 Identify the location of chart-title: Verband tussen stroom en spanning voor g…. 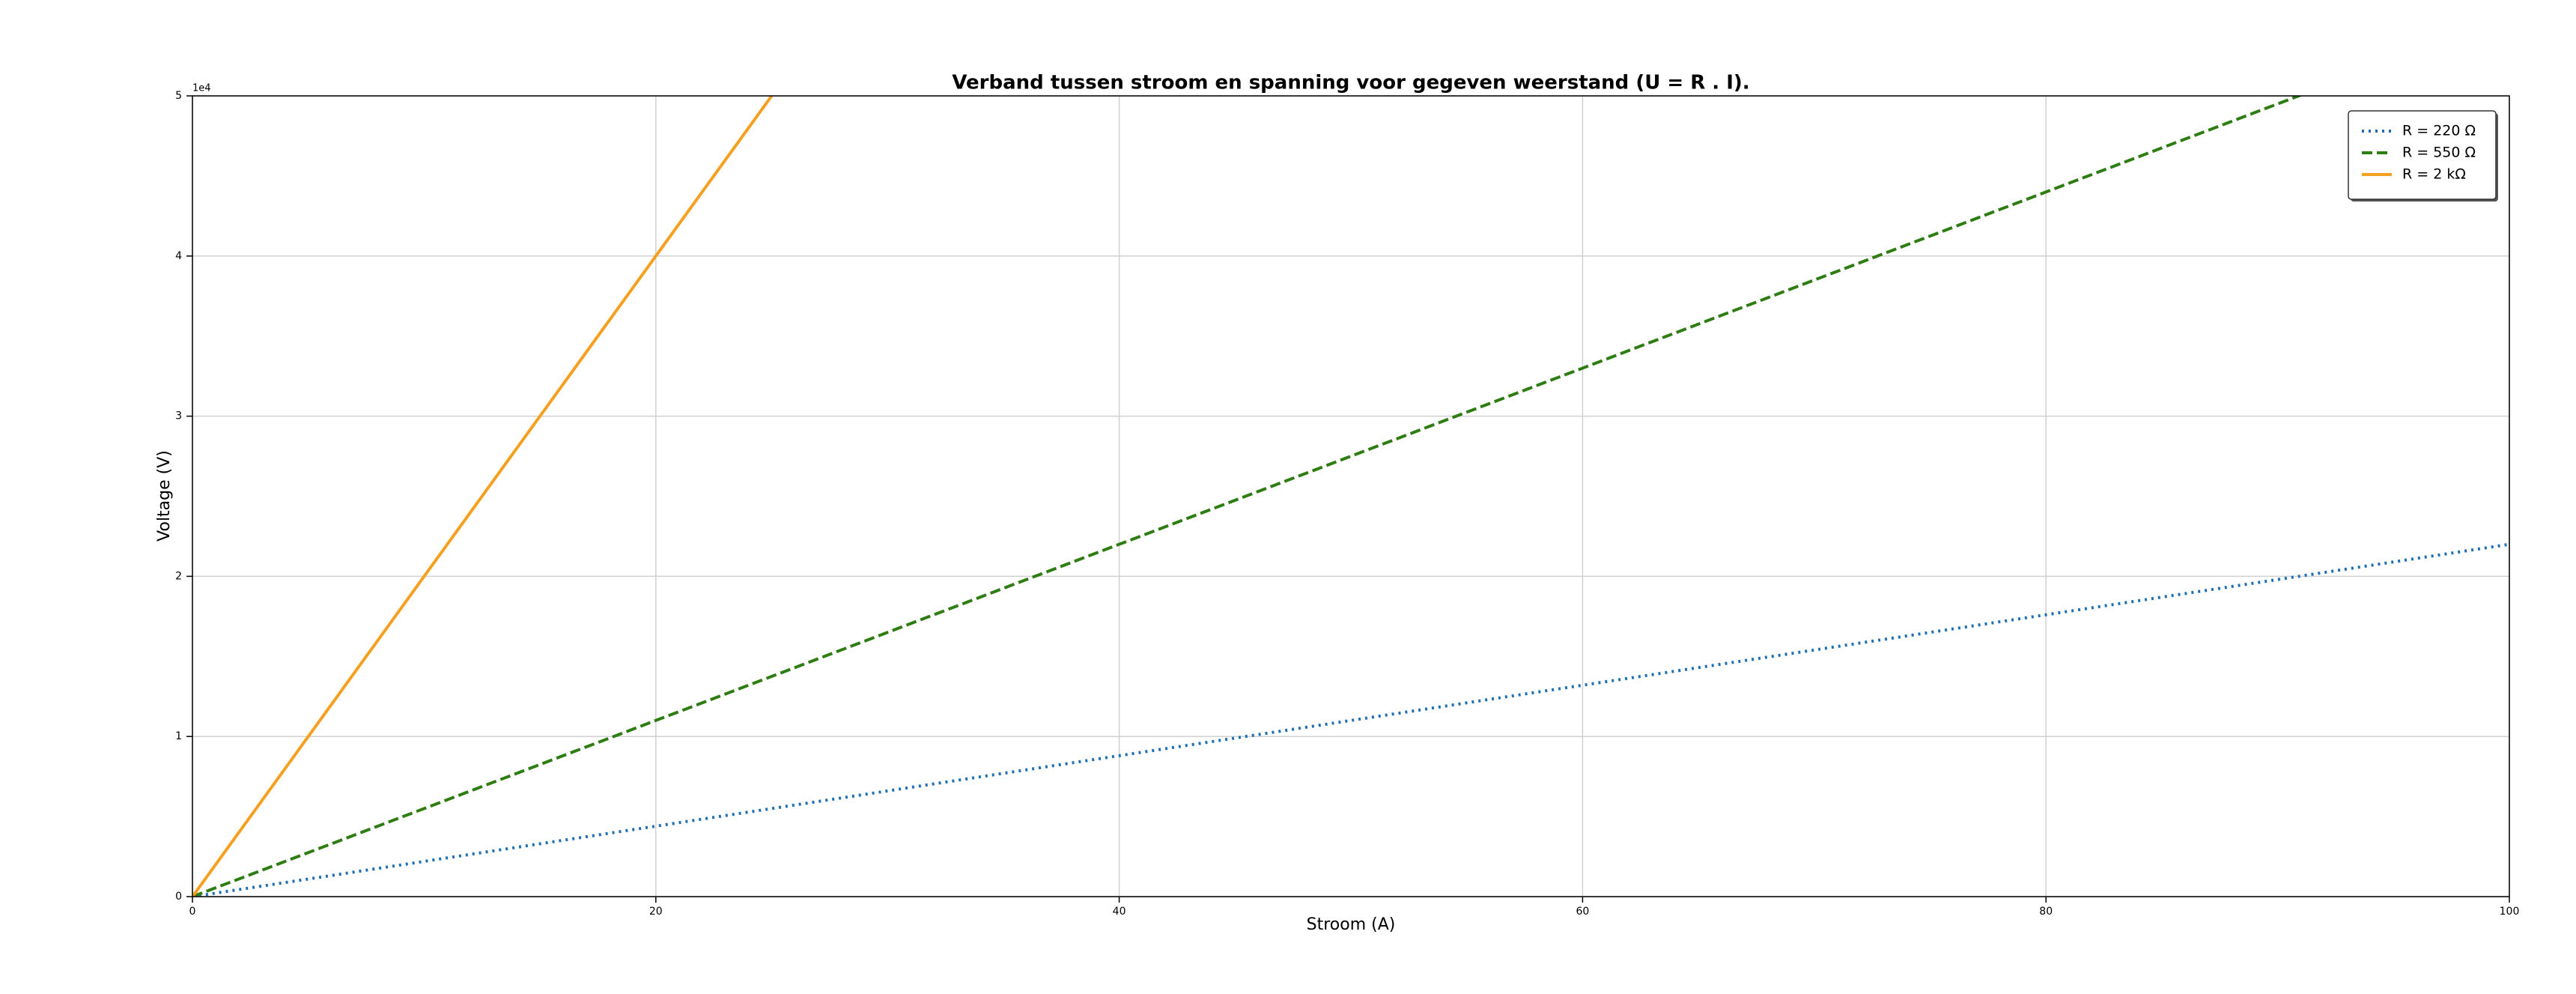
(1350, 83).